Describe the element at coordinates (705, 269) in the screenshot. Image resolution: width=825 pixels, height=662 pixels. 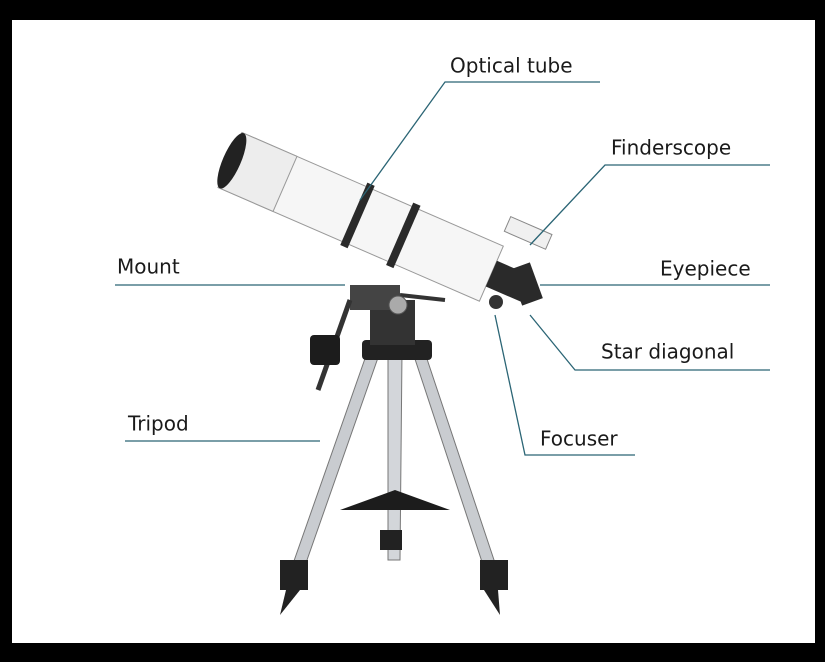
I see `label: Eyepiece` at that location.